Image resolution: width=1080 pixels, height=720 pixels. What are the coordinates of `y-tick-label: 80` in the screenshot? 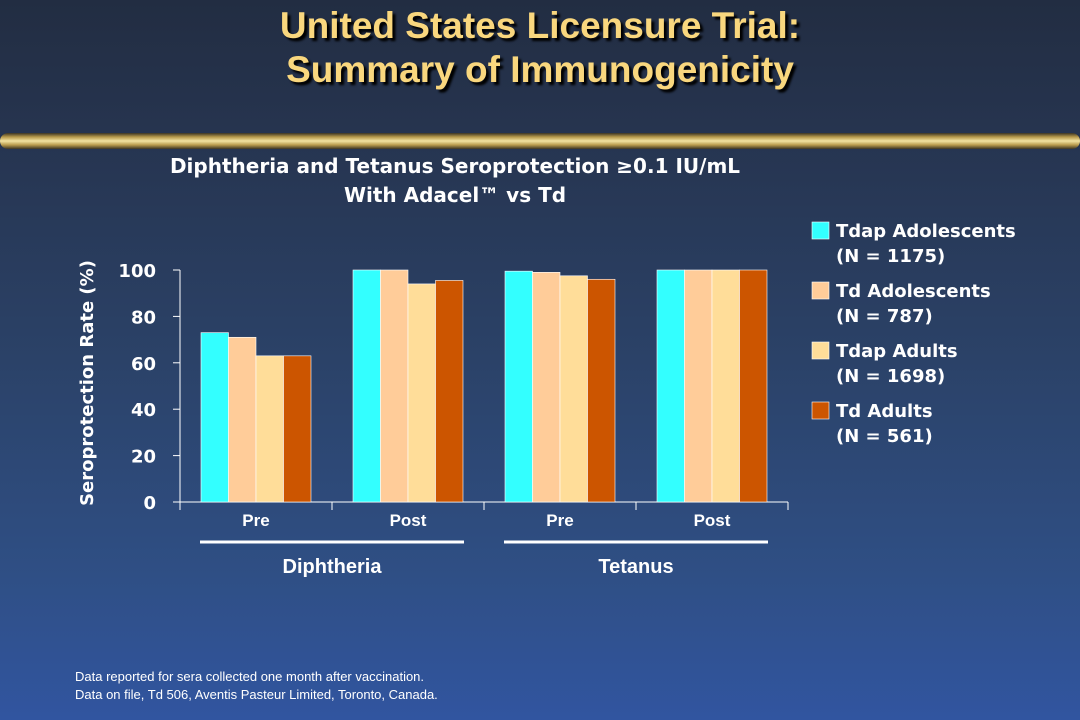 It's located at (143, 317).